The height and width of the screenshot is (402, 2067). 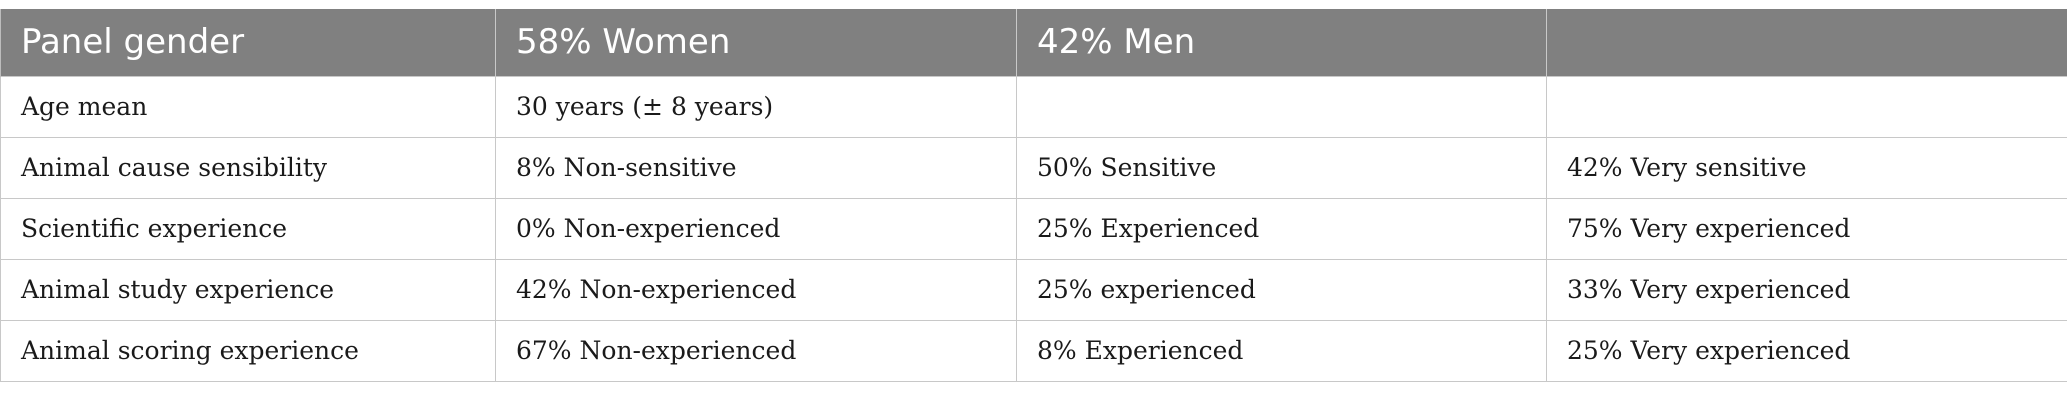 I want to click on row-label-cell: Animal scoring experience, so click(x=248, y=350).